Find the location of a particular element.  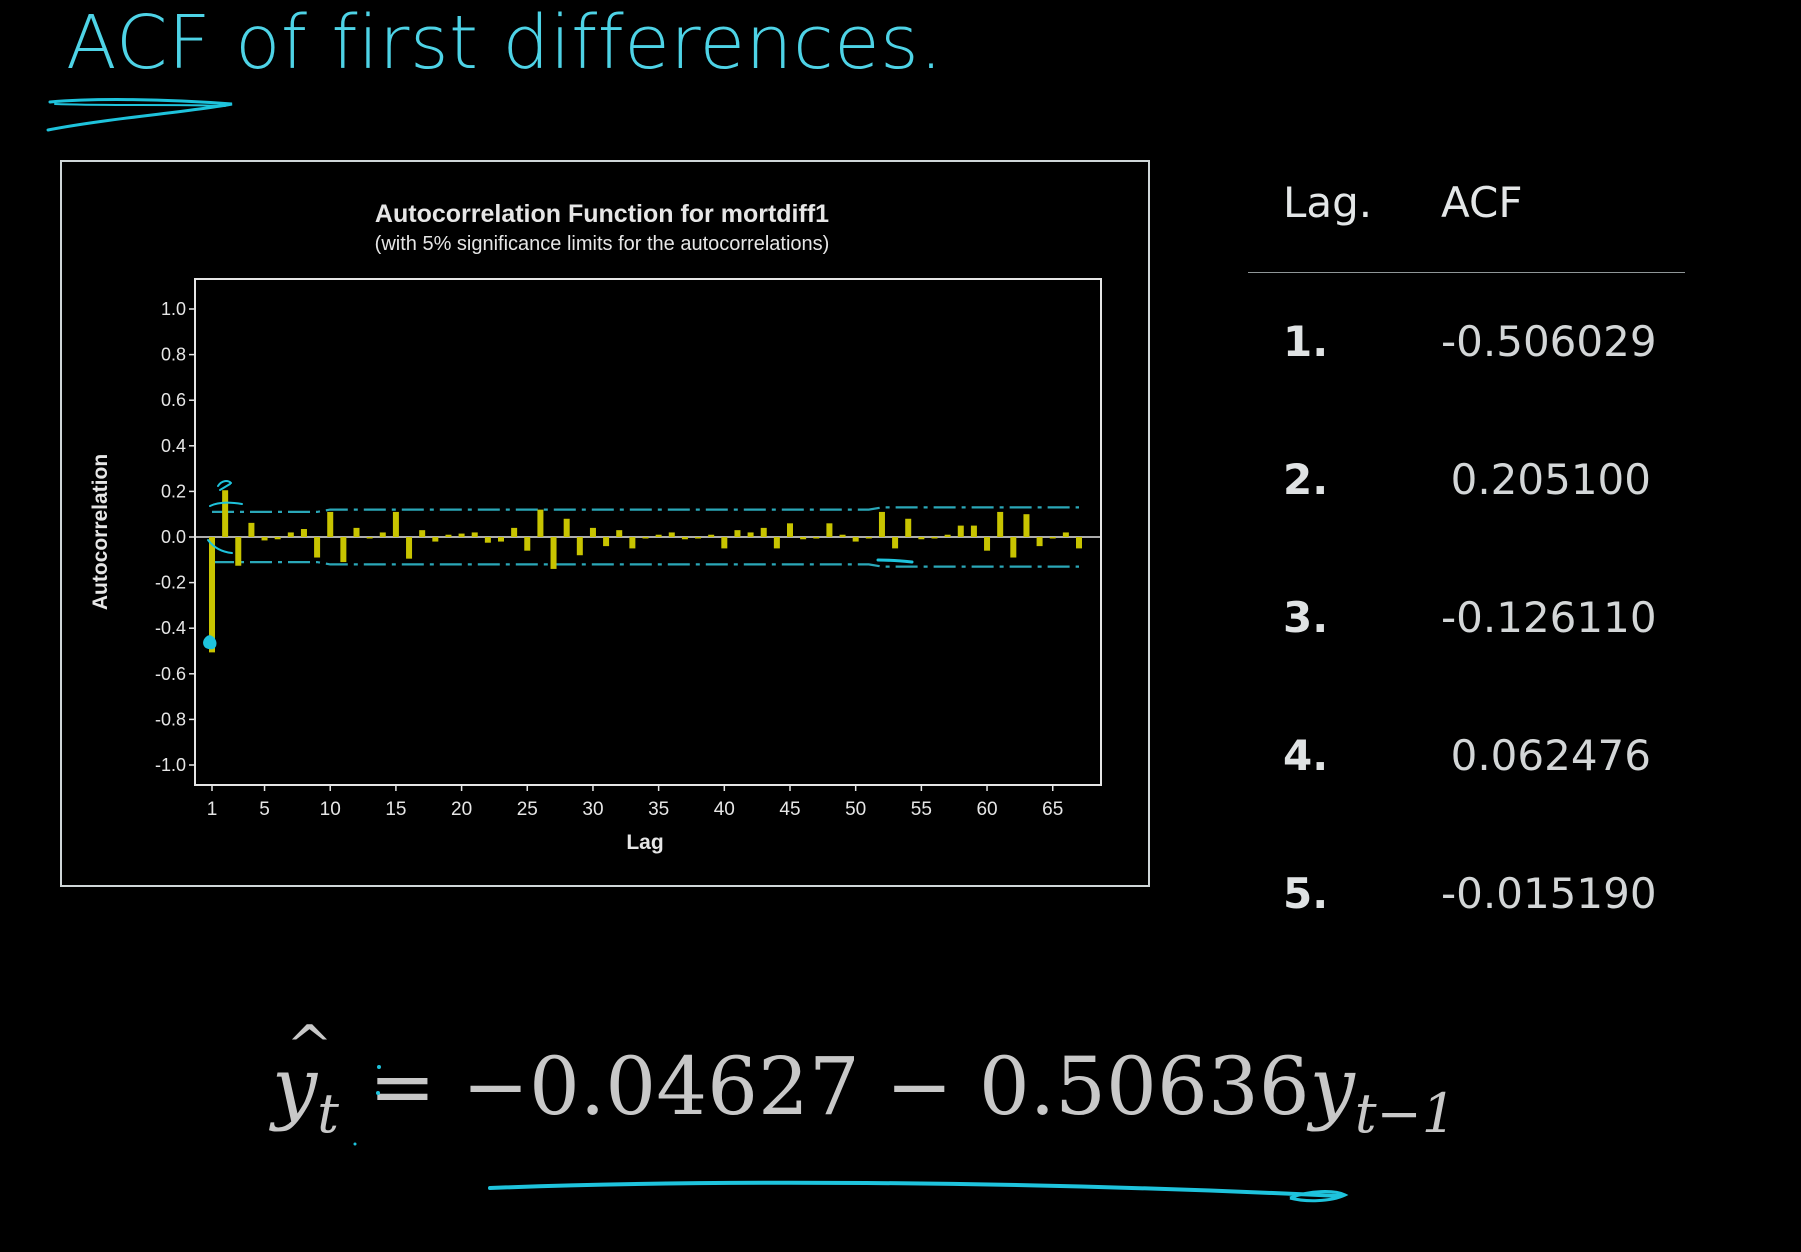

x-tick-label: 50 is located at coordinates (855, 809).